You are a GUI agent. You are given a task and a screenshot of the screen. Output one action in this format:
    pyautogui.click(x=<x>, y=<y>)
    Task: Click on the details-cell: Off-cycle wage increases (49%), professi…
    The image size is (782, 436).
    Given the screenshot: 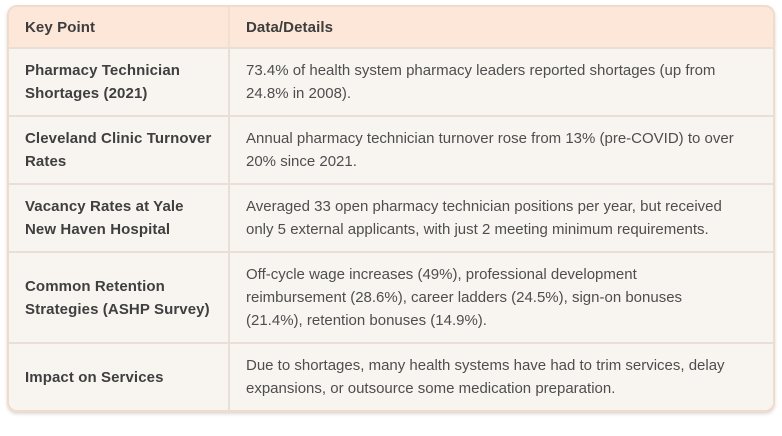 What is the action you would take?
    pyautogui.click(x=500, y=296)
    